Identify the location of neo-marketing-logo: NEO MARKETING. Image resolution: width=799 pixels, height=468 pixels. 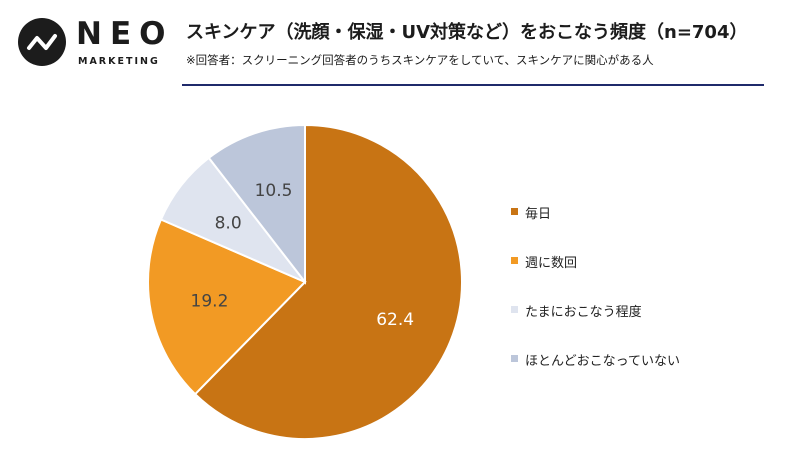
(93, 46).